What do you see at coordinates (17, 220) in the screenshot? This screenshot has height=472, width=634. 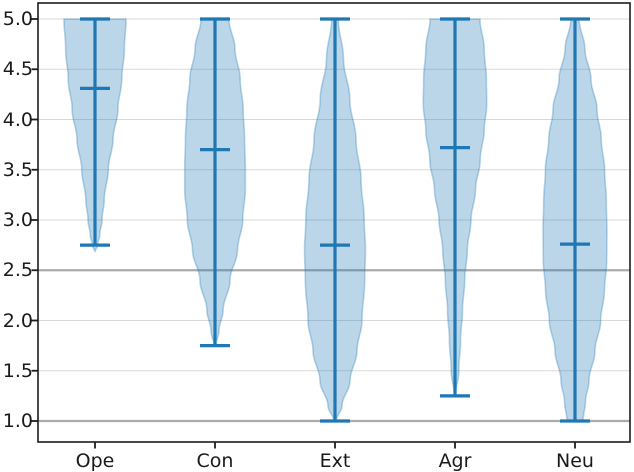 I see `y-tick-label: 3.0` at bounding box center [17, 220].